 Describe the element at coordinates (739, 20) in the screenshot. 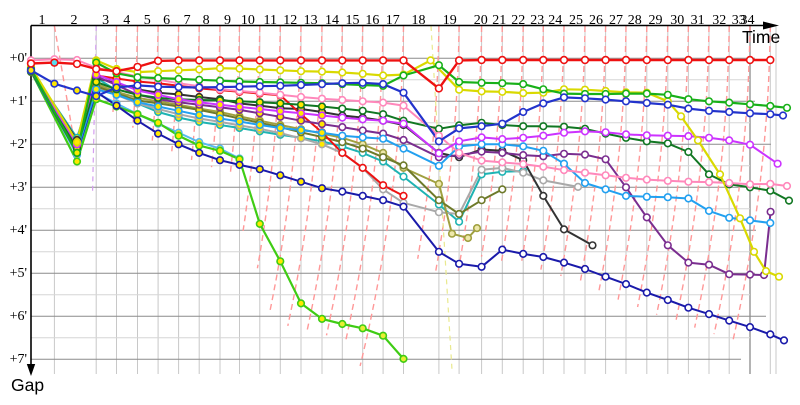

I see `svg-text: 33` at that location.